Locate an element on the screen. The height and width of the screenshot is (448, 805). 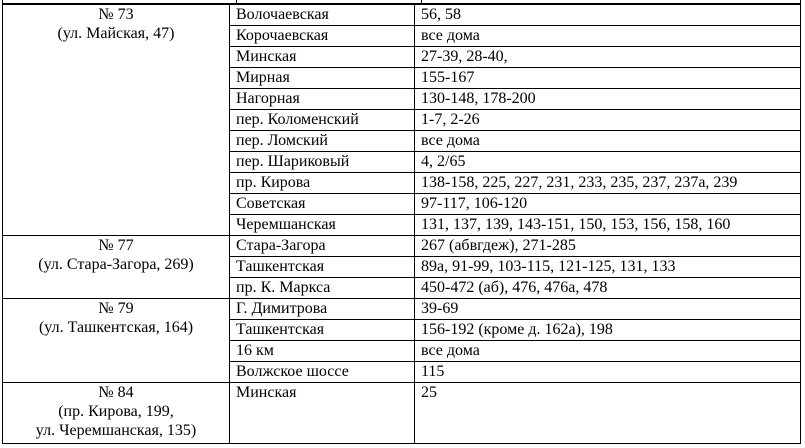
station-address: (ул. Ташкентская, 164) is located at coordinates (116, 327).